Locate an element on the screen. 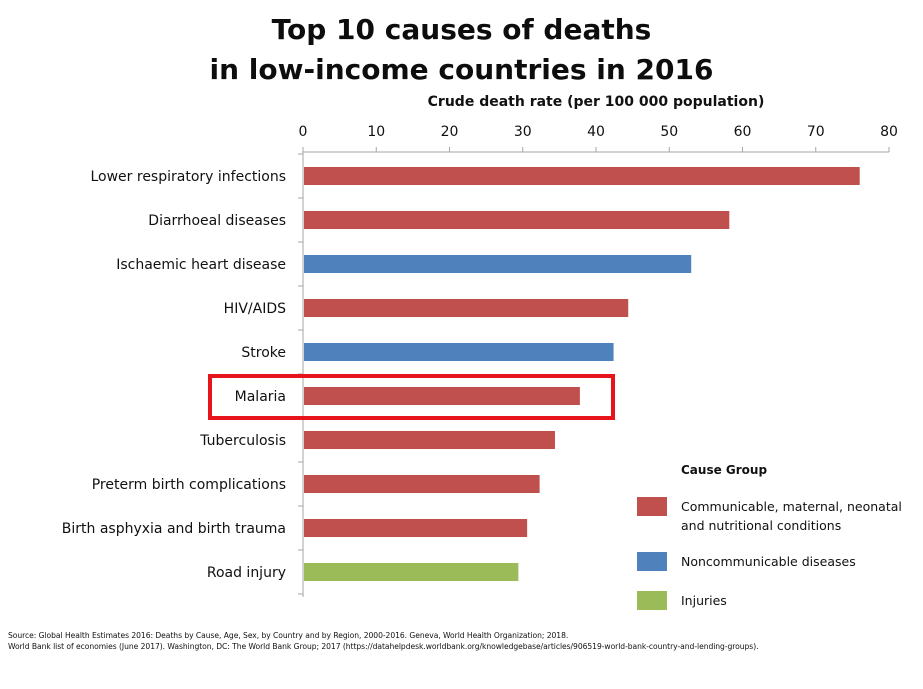 Image resolution: width=923 pixels, height=689 pixels. category-label: Preterm birth complications is located at coordinates (189, 485).